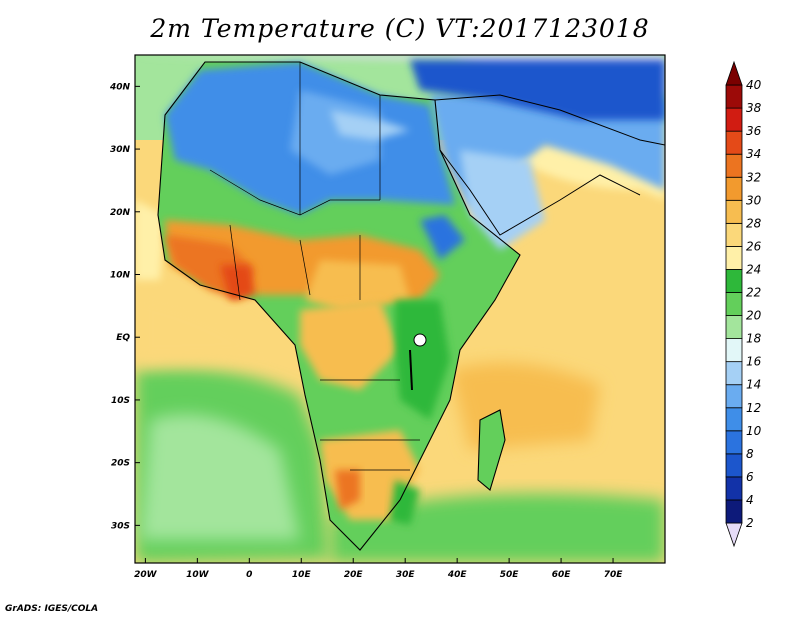  Describe the element at coordinates (123, 338) in the screenshot. I see `lat-tick-label: EQ` at that location.